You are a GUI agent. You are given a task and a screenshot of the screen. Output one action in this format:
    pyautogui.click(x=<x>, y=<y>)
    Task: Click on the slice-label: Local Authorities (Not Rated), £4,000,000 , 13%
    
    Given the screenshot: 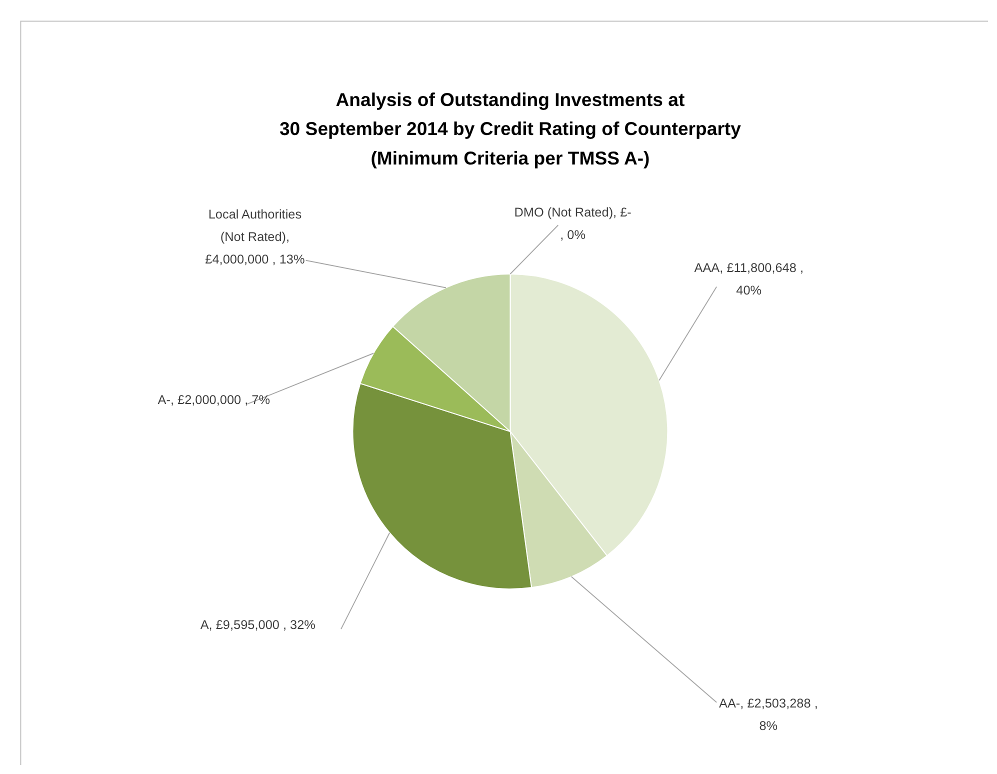 What is the action you would take?
    pyautogui.click(x=255, y=236)
    